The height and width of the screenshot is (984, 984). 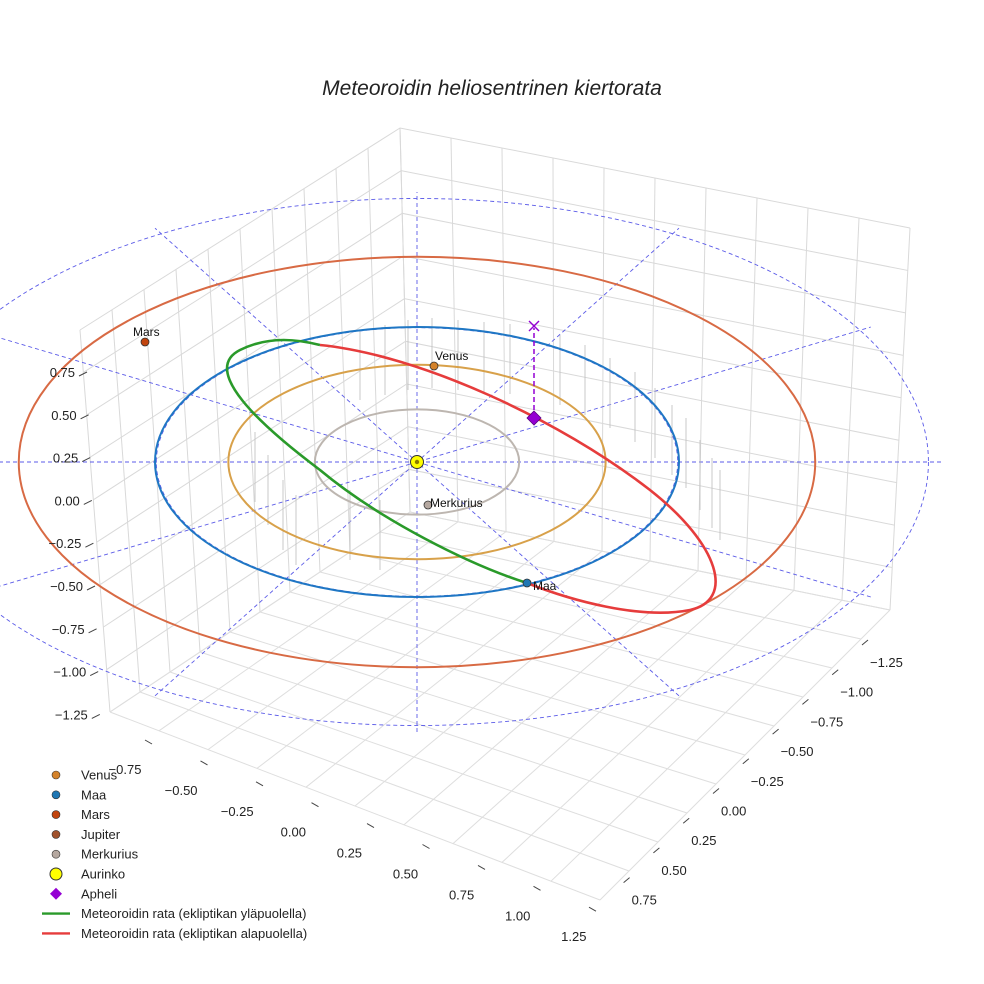 I want to click on trajectory-drop-lines, so click(x=487, y=444).